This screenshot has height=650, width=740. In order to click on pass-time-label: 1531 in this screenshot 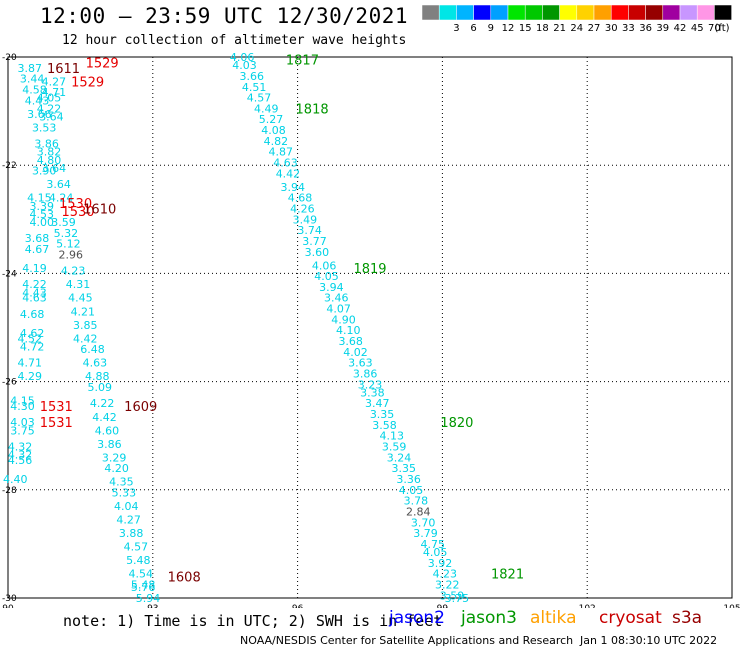, I will do `click(56, 407)`.